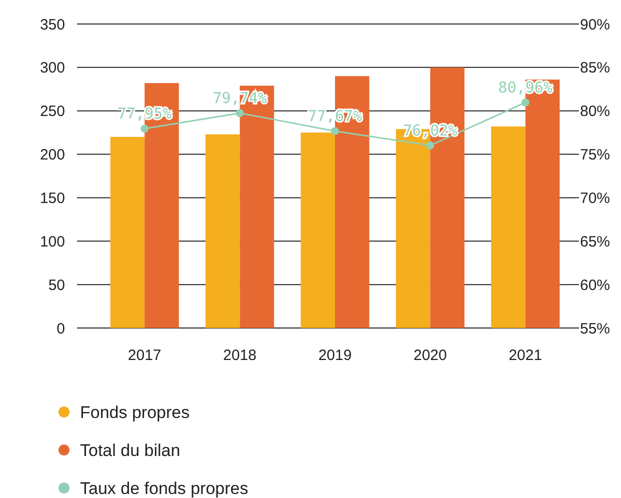 This screenshot has width=621, height=498. What do you see at coordinates (595, 25) in the screenshot?
I see `y2-tick-label: 90%` at bounding box center [595, 25].